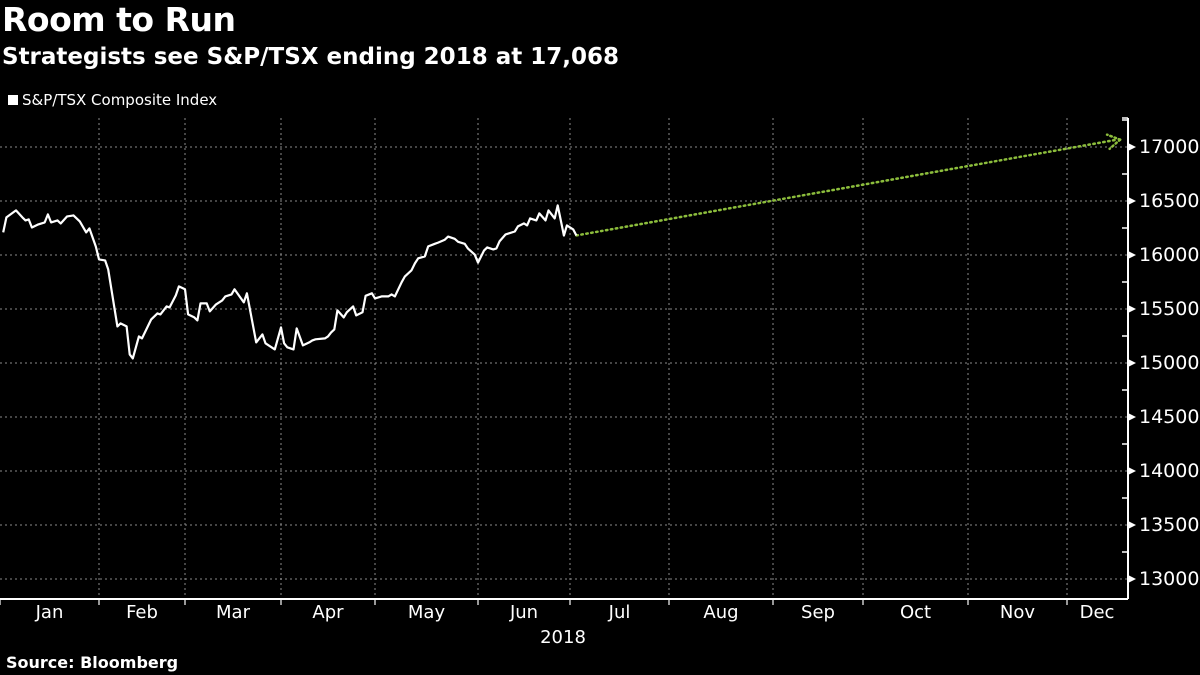 Image resolution: width=1200 pixels, height=675 pixels. Describe the element at coordinates (1017, 612) in the screenshot. I see `x-tick-label: Nov` at that location.